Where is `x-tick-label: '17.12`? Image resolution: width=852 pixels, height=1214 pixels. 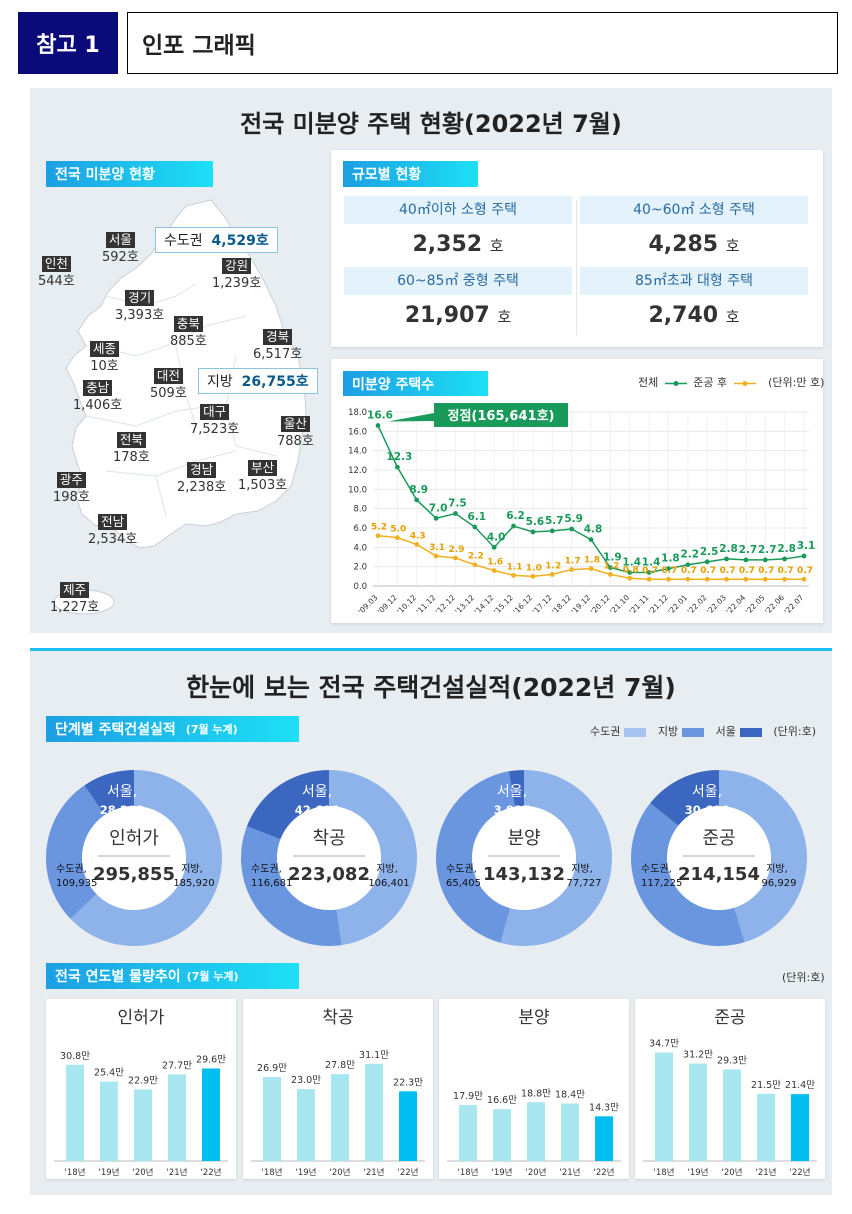
x-tick-label: '17.12 is located at coordinates (542, 604).